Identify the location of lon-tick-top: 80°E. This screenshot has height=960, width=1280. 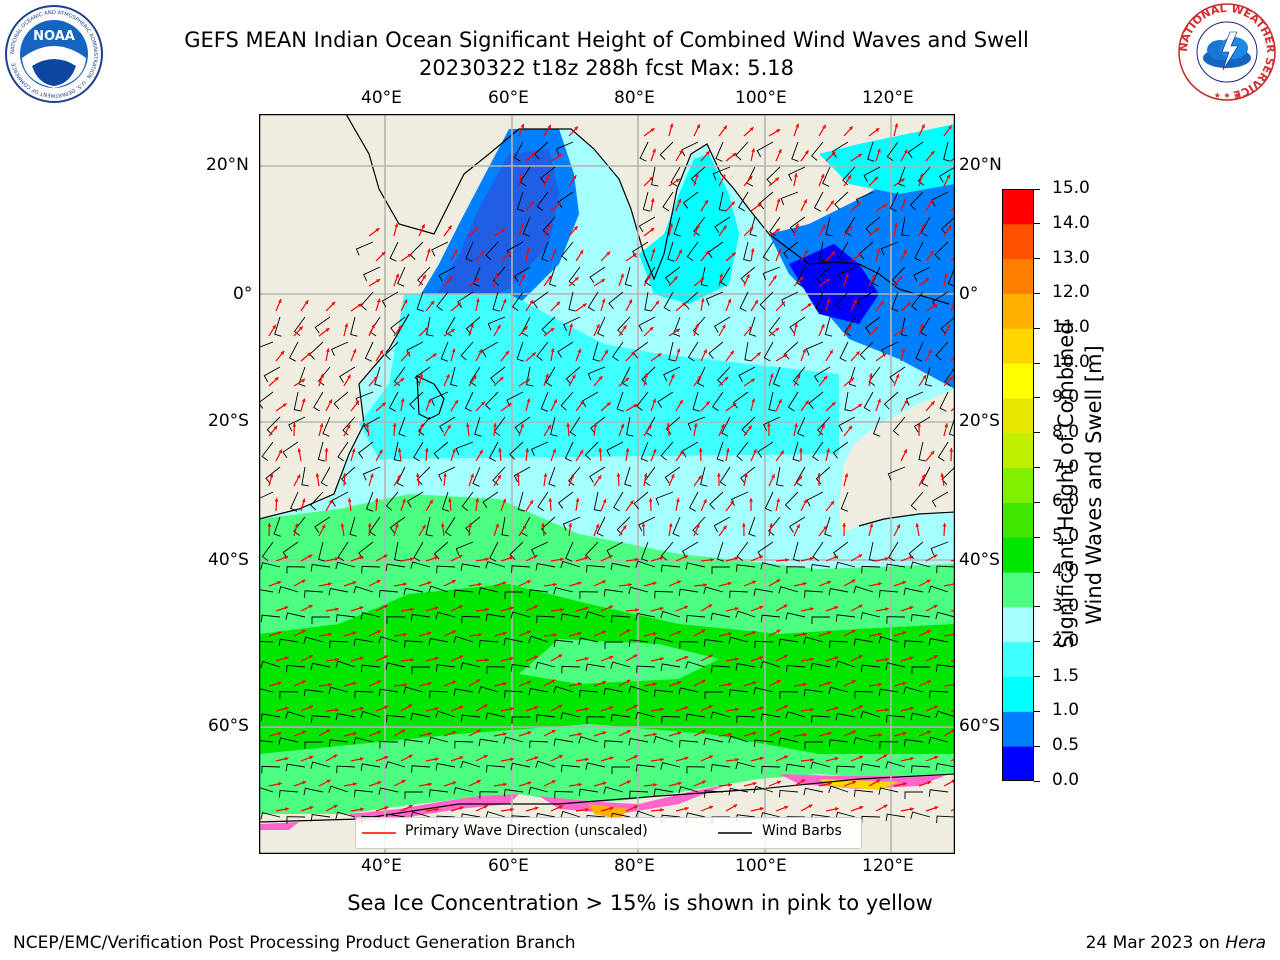
(634, 98).